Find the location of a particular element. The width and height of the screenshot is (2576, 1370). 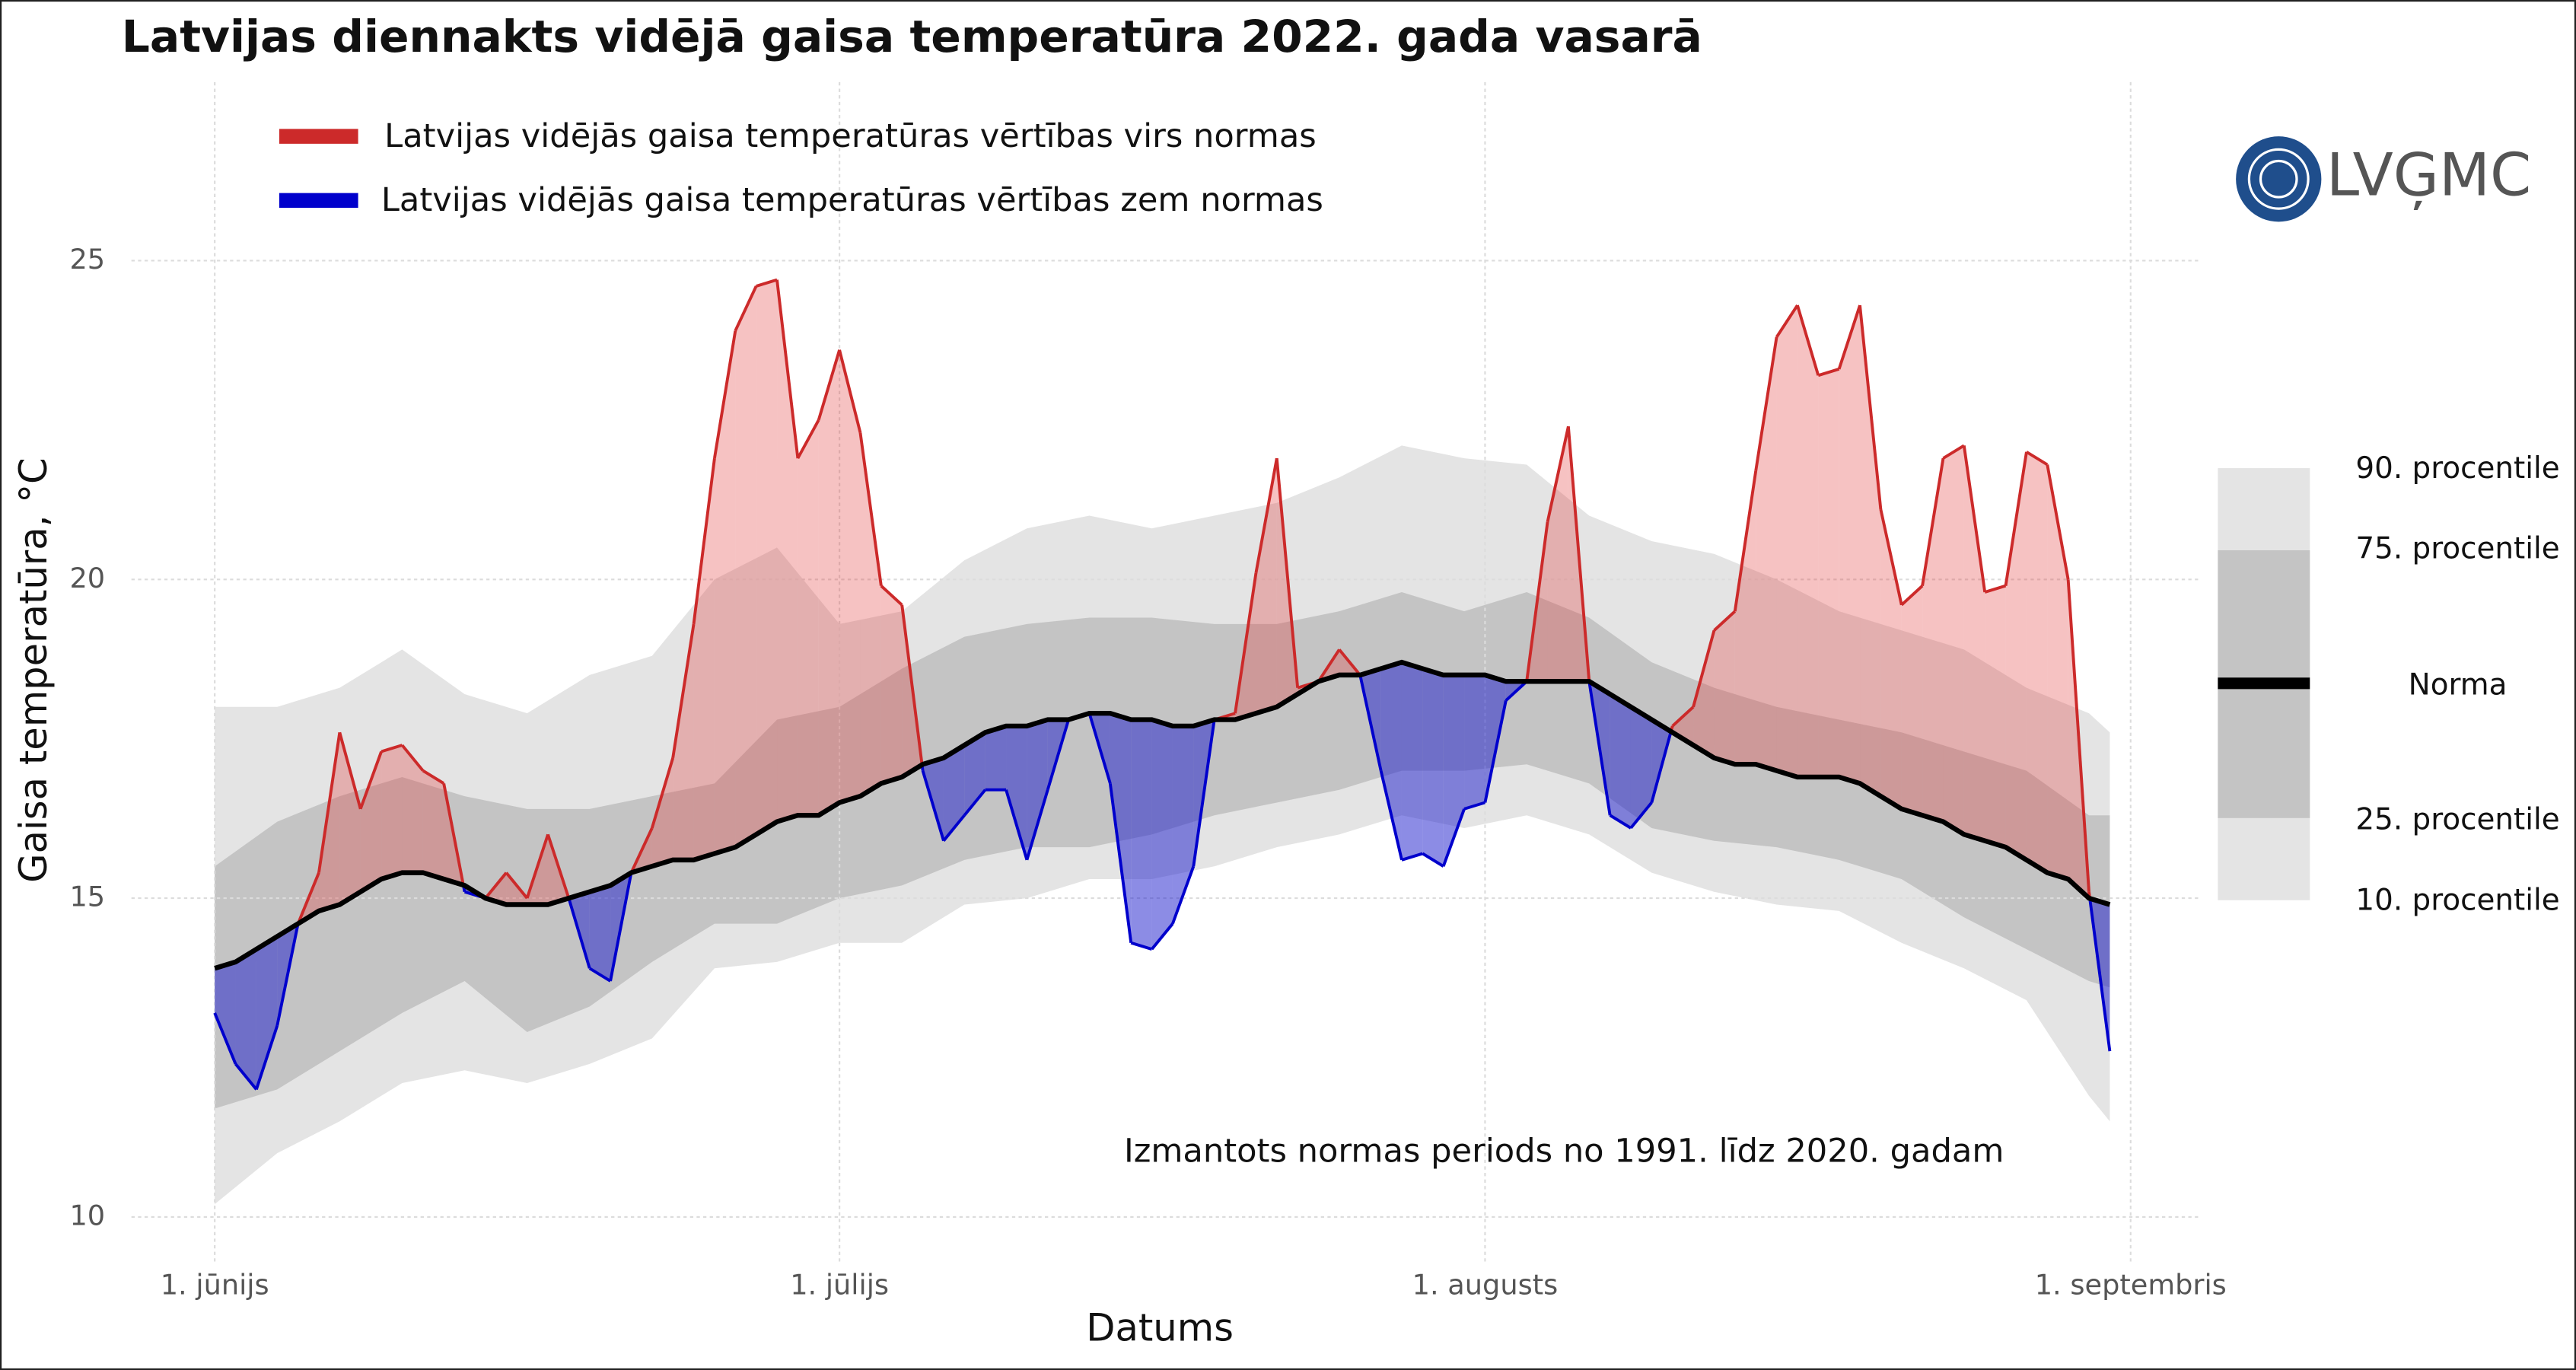

legend-band-label: 75. procentile is located at coordinates (2457, 549).